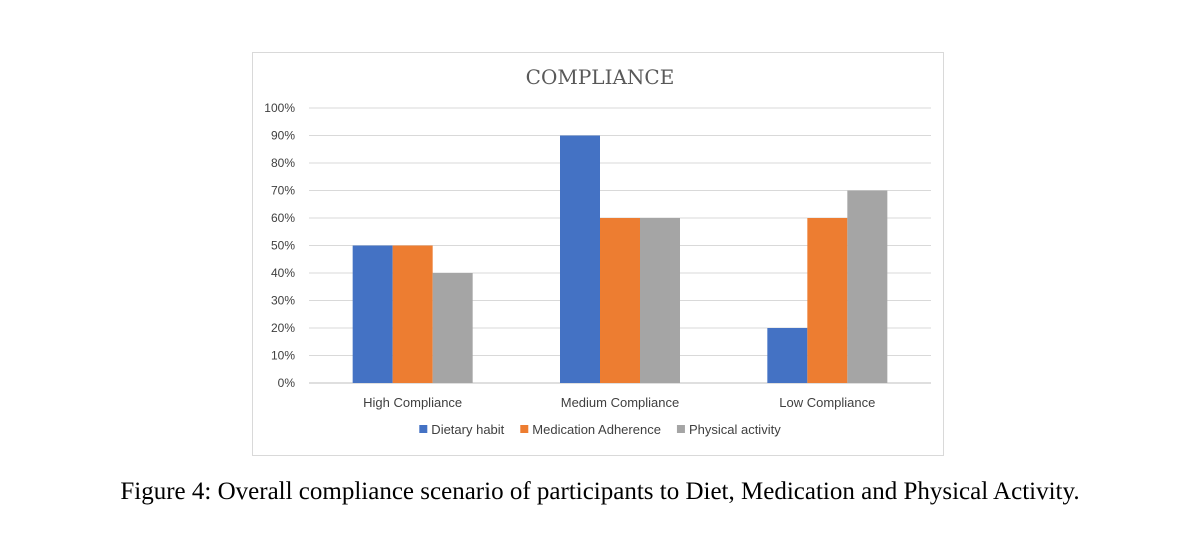 The image size is (1200, 545). What do you see at coordinates (283, 136) in the screenshot?
I see `y-tick-label: 90%` at bounding box center [283, 136].